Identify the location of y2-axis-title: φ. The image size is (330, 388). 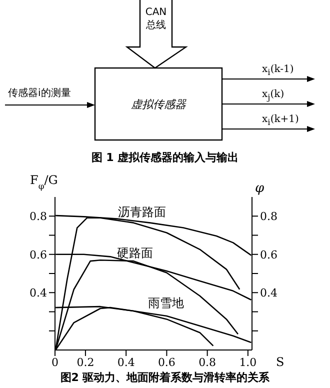
(260, 188).